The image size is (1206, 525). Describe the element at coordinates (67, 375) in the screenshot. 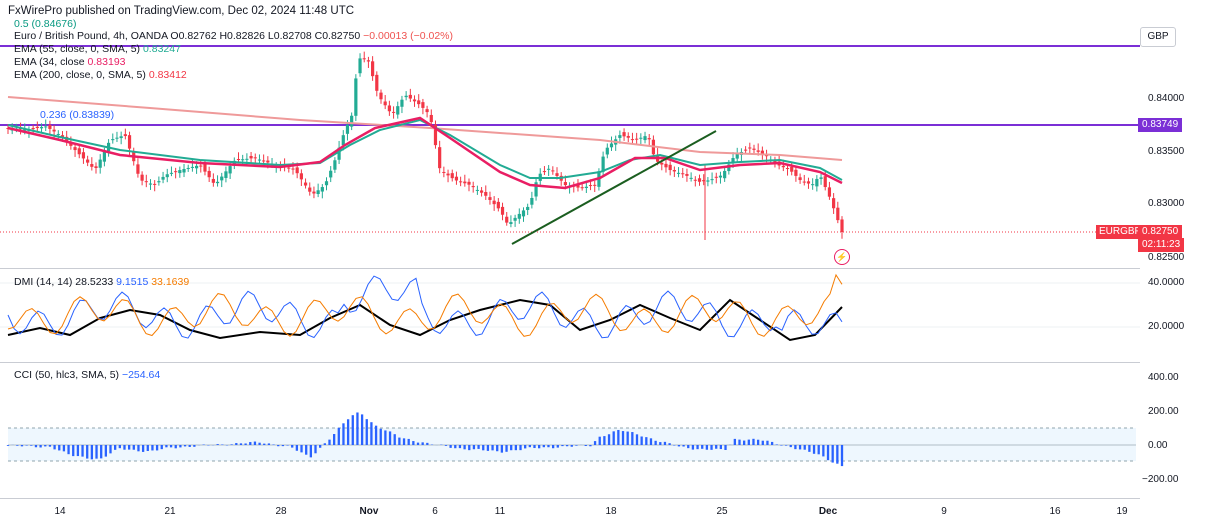

I see `cci-label: CCI (50, hlc3, SMA, 5)` at that location.